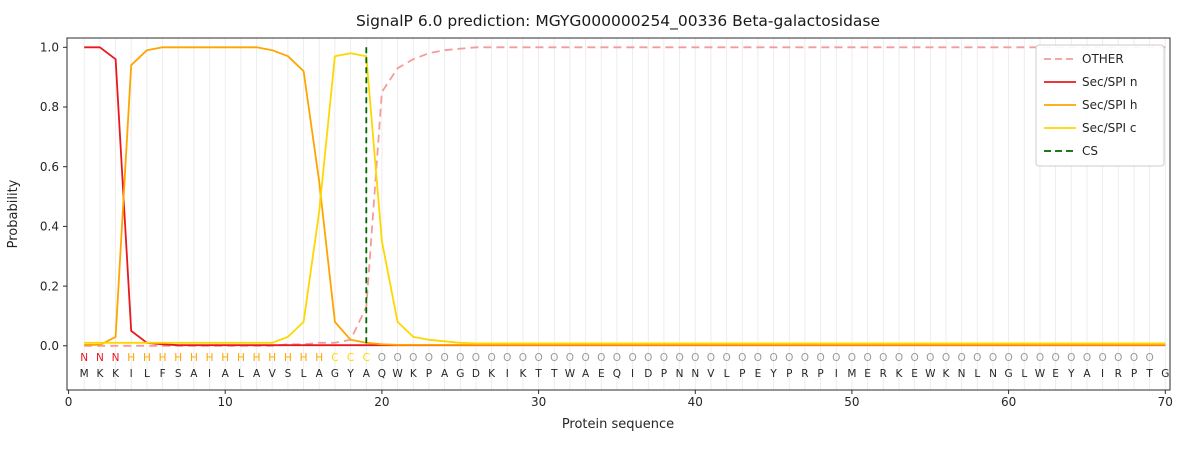 Image resolution: width=1200 pixels, height=450 pixels. I want to click on sequence-letter: M, so click(851, 374).